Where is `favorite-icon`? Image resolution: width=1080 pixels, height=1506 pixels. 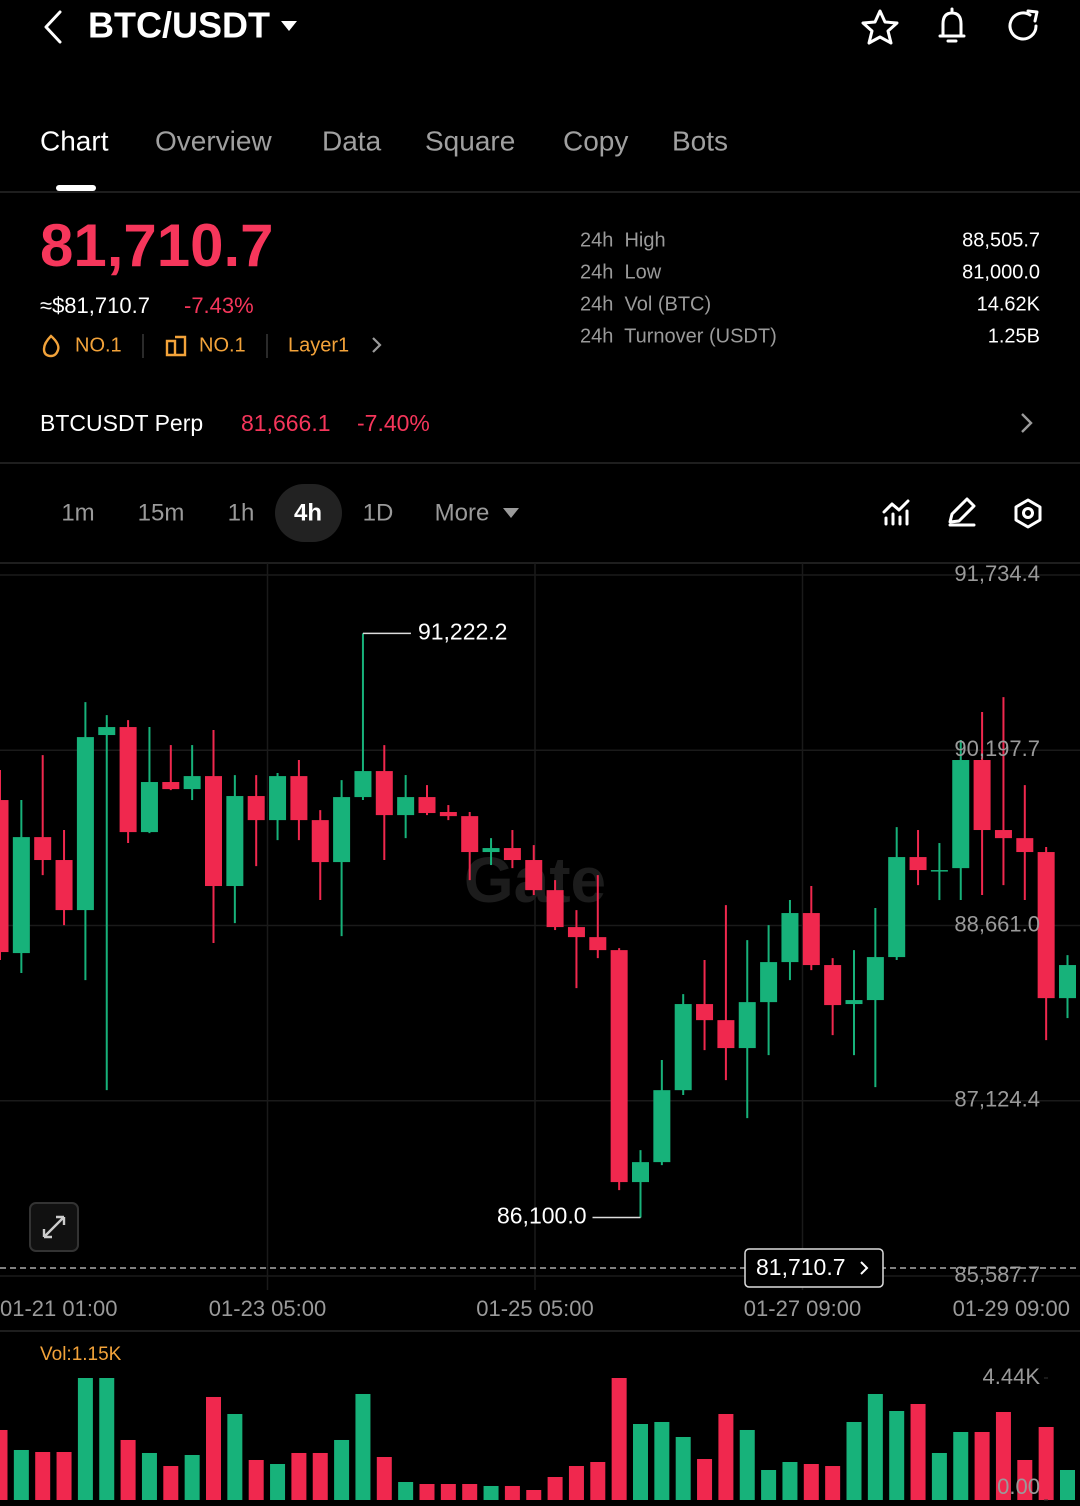
favorite-icon is located at coordinates (880, 27).